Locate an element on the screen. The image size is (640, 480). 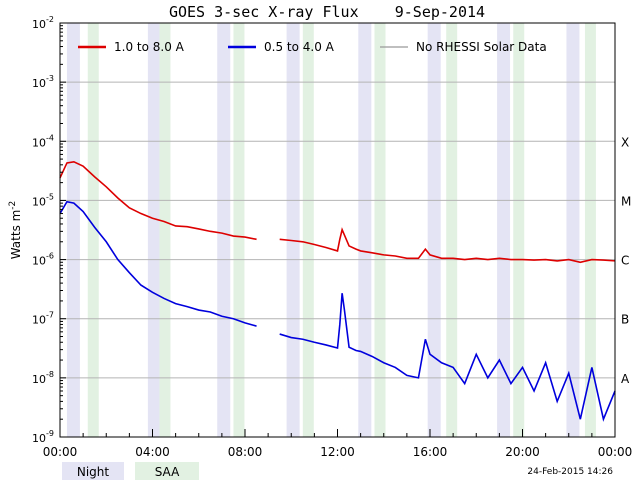
y-tick-exponent: -7 is located at coordinates (50, 315).